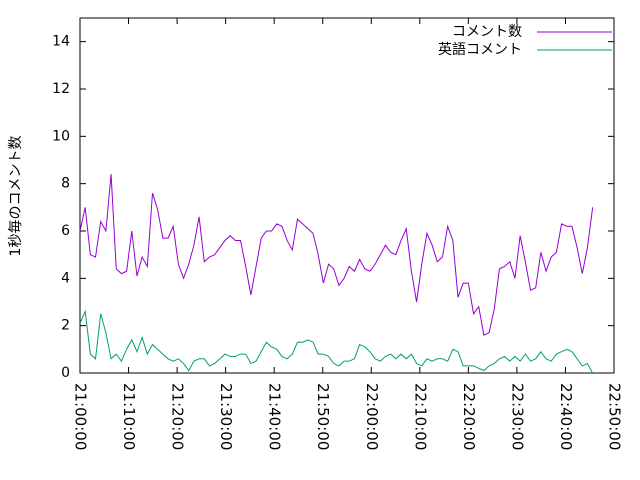 The height and width of the screenshot is (480, 640). I want to click on x-tick-label: 21:00:00, so click(81, 416).